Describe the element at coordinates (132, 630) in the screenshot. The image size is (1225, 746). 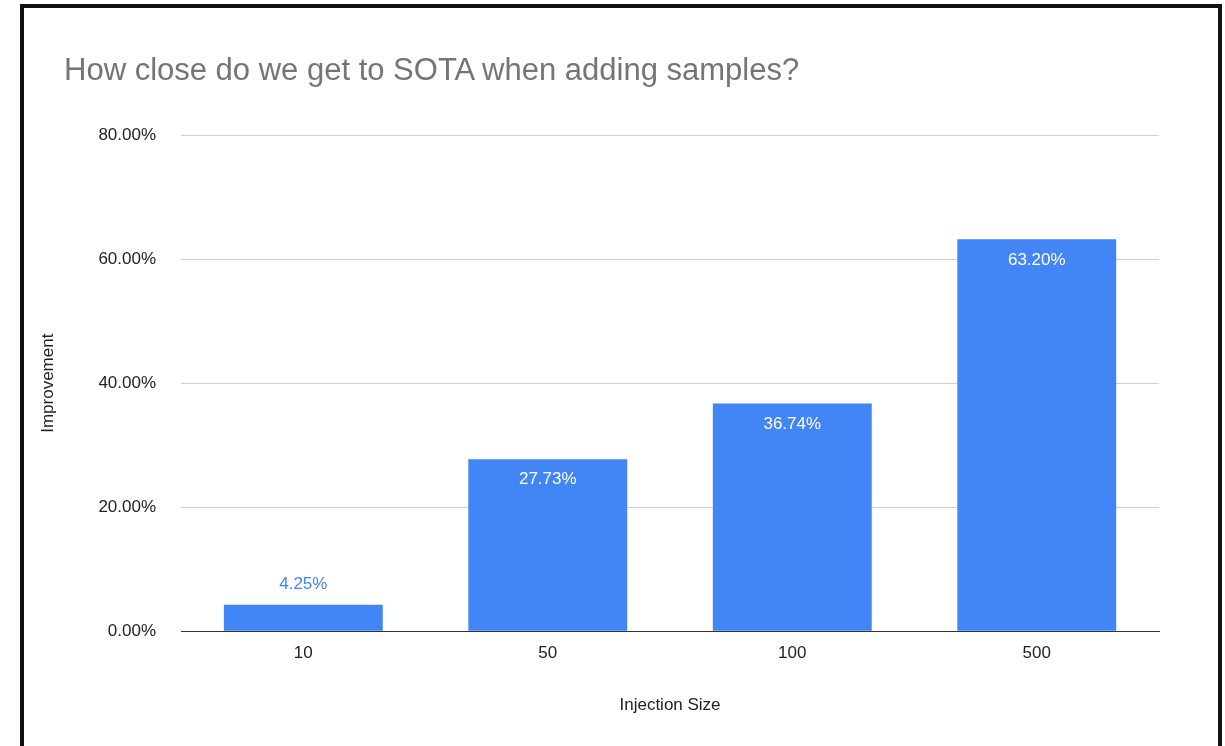
I see `y-tick-label: 0.00%` at that location.